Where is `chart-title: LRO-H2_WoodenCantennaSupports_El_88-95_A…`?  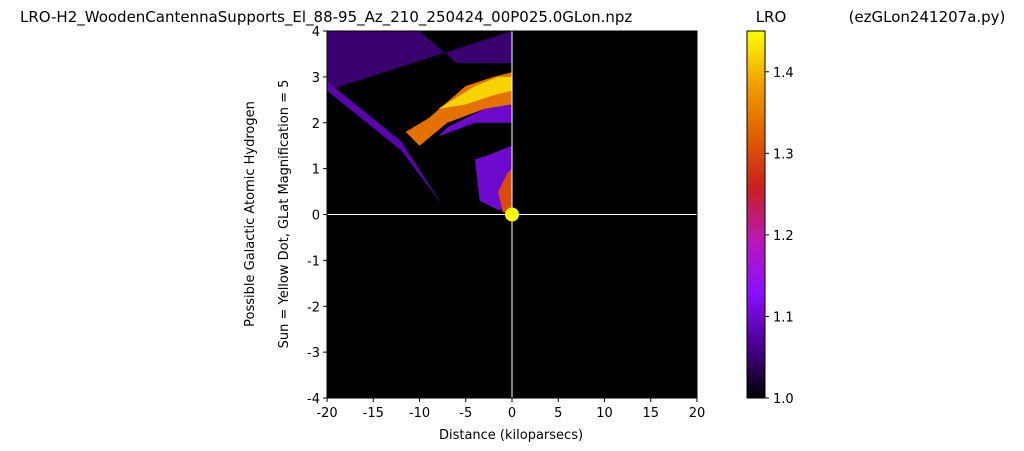 chart-title: LRO-H2_WoodenCantennaSupports_El_88-95_A… is located at coordinates (326, 17).